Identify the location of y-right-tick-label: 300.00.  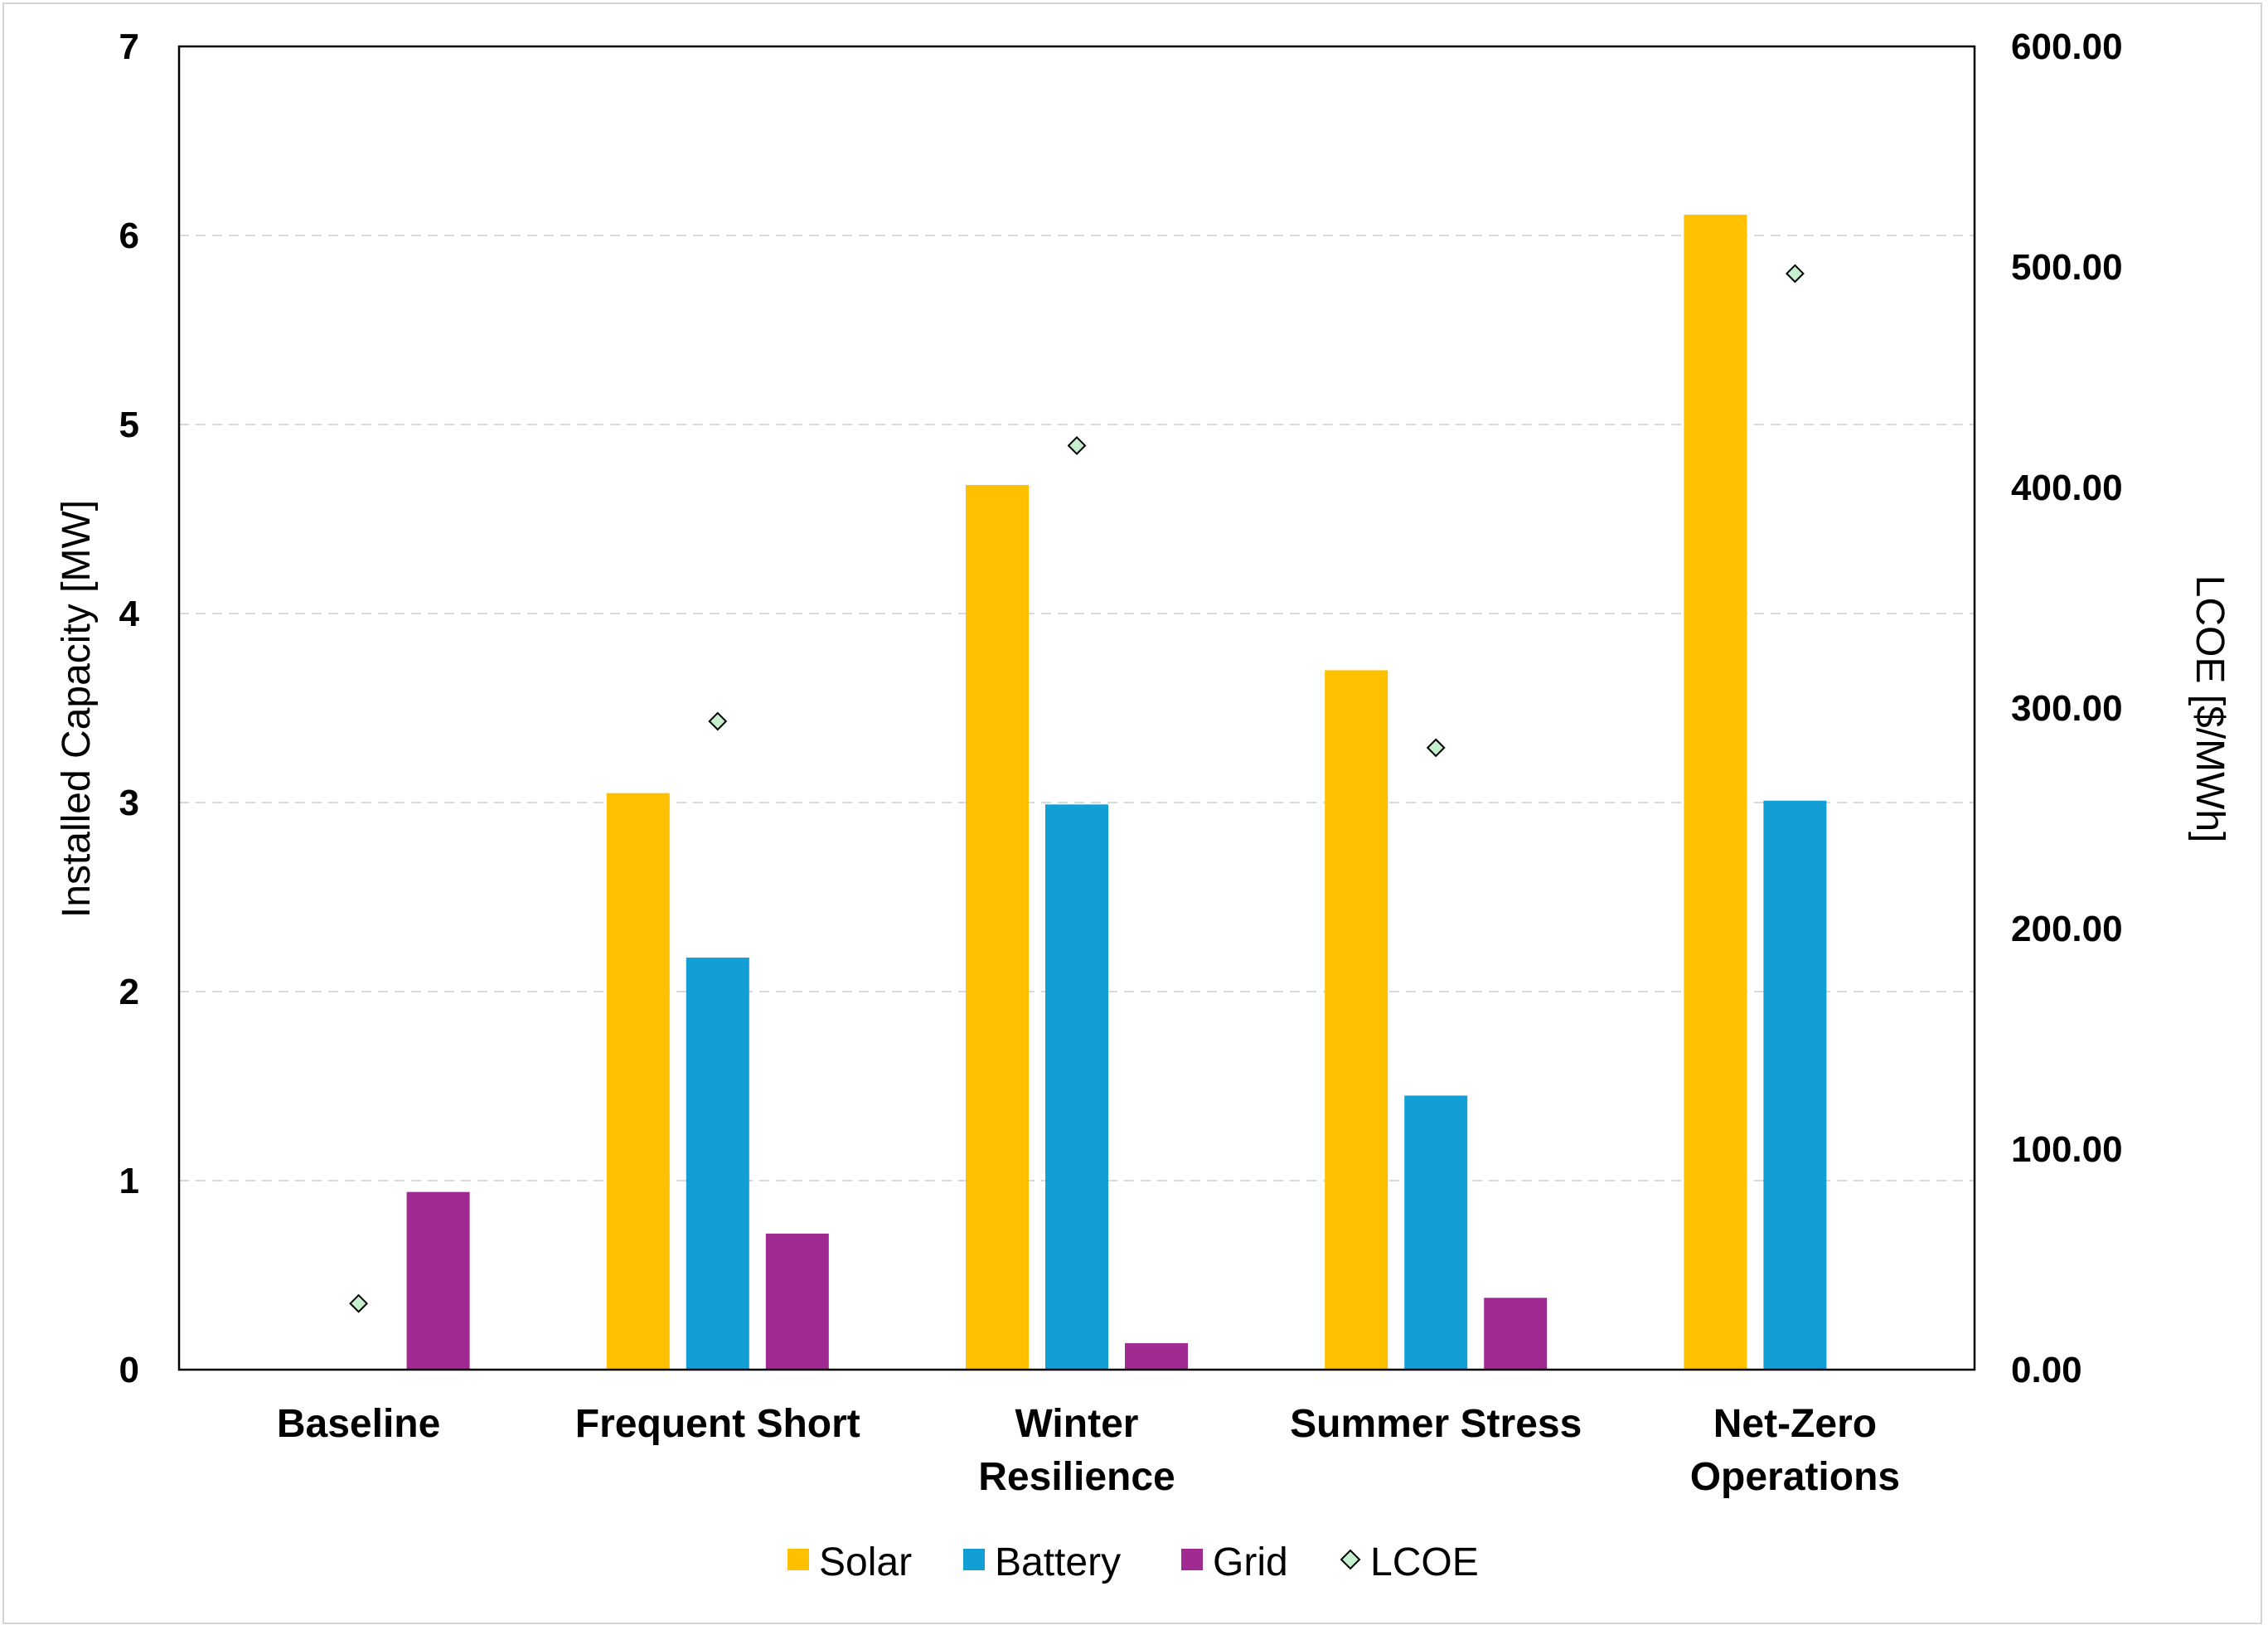
(2067, 708).